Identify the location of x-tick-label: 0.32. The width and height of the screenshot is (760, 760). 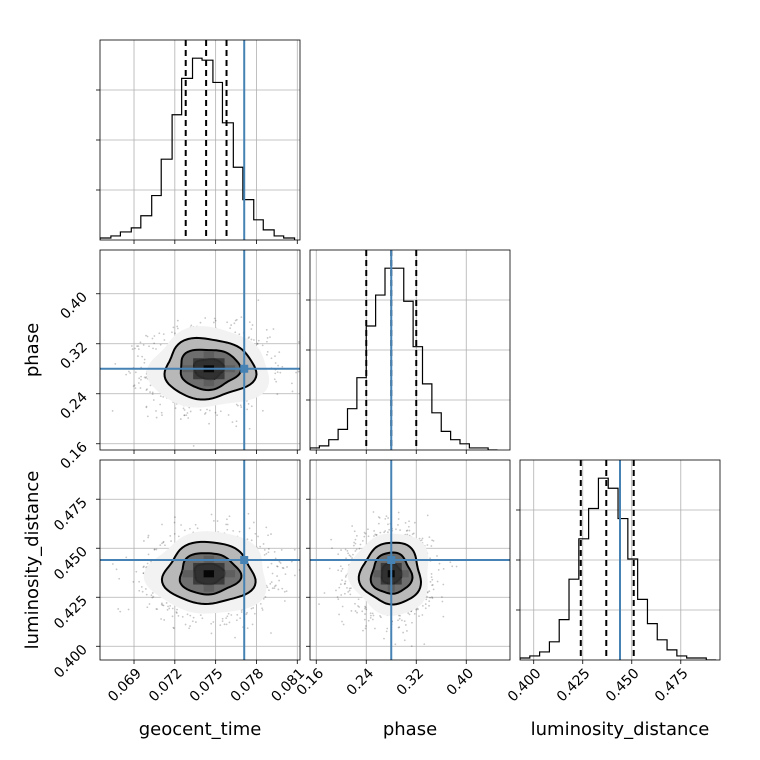
(410, 682).